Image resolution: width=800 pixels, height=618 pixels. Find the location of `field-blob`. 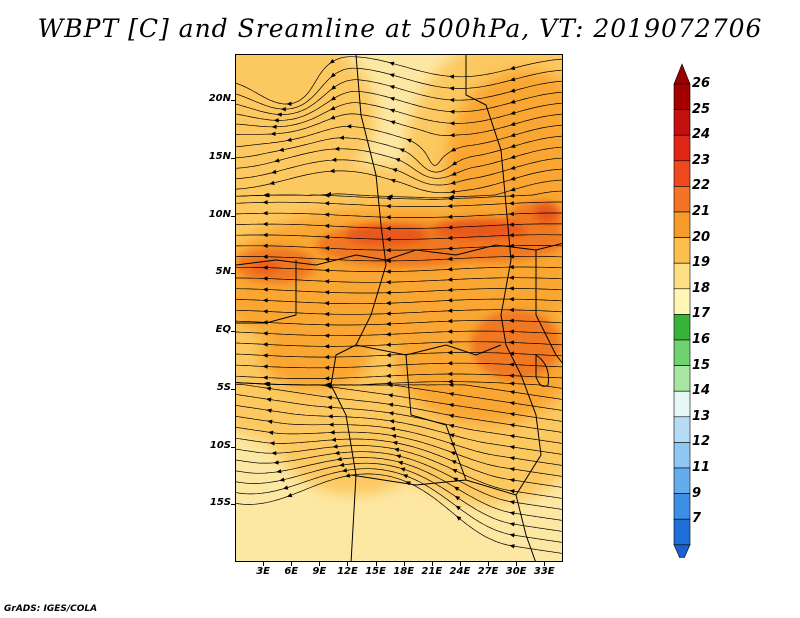

field-blob is located at coordinates (316, 355).